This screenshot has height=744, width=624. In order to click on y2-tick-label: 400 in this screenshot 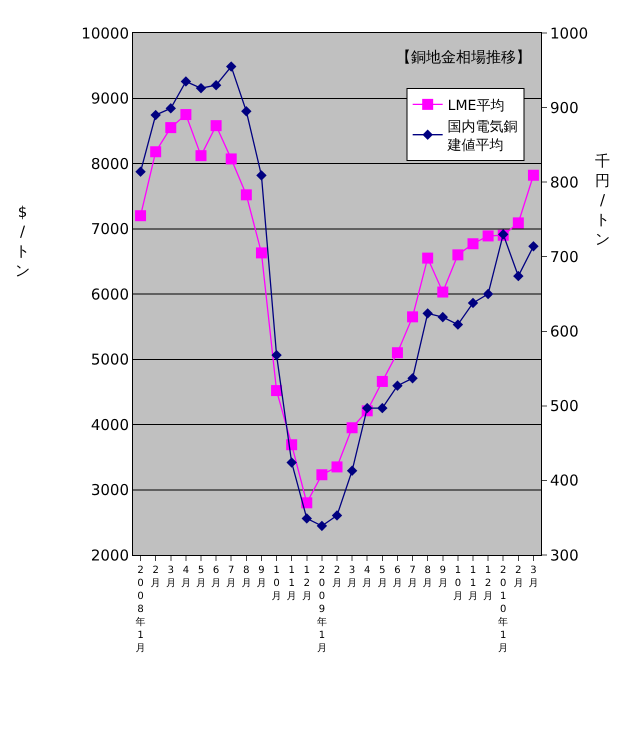, I will do `click(564, 481)`.